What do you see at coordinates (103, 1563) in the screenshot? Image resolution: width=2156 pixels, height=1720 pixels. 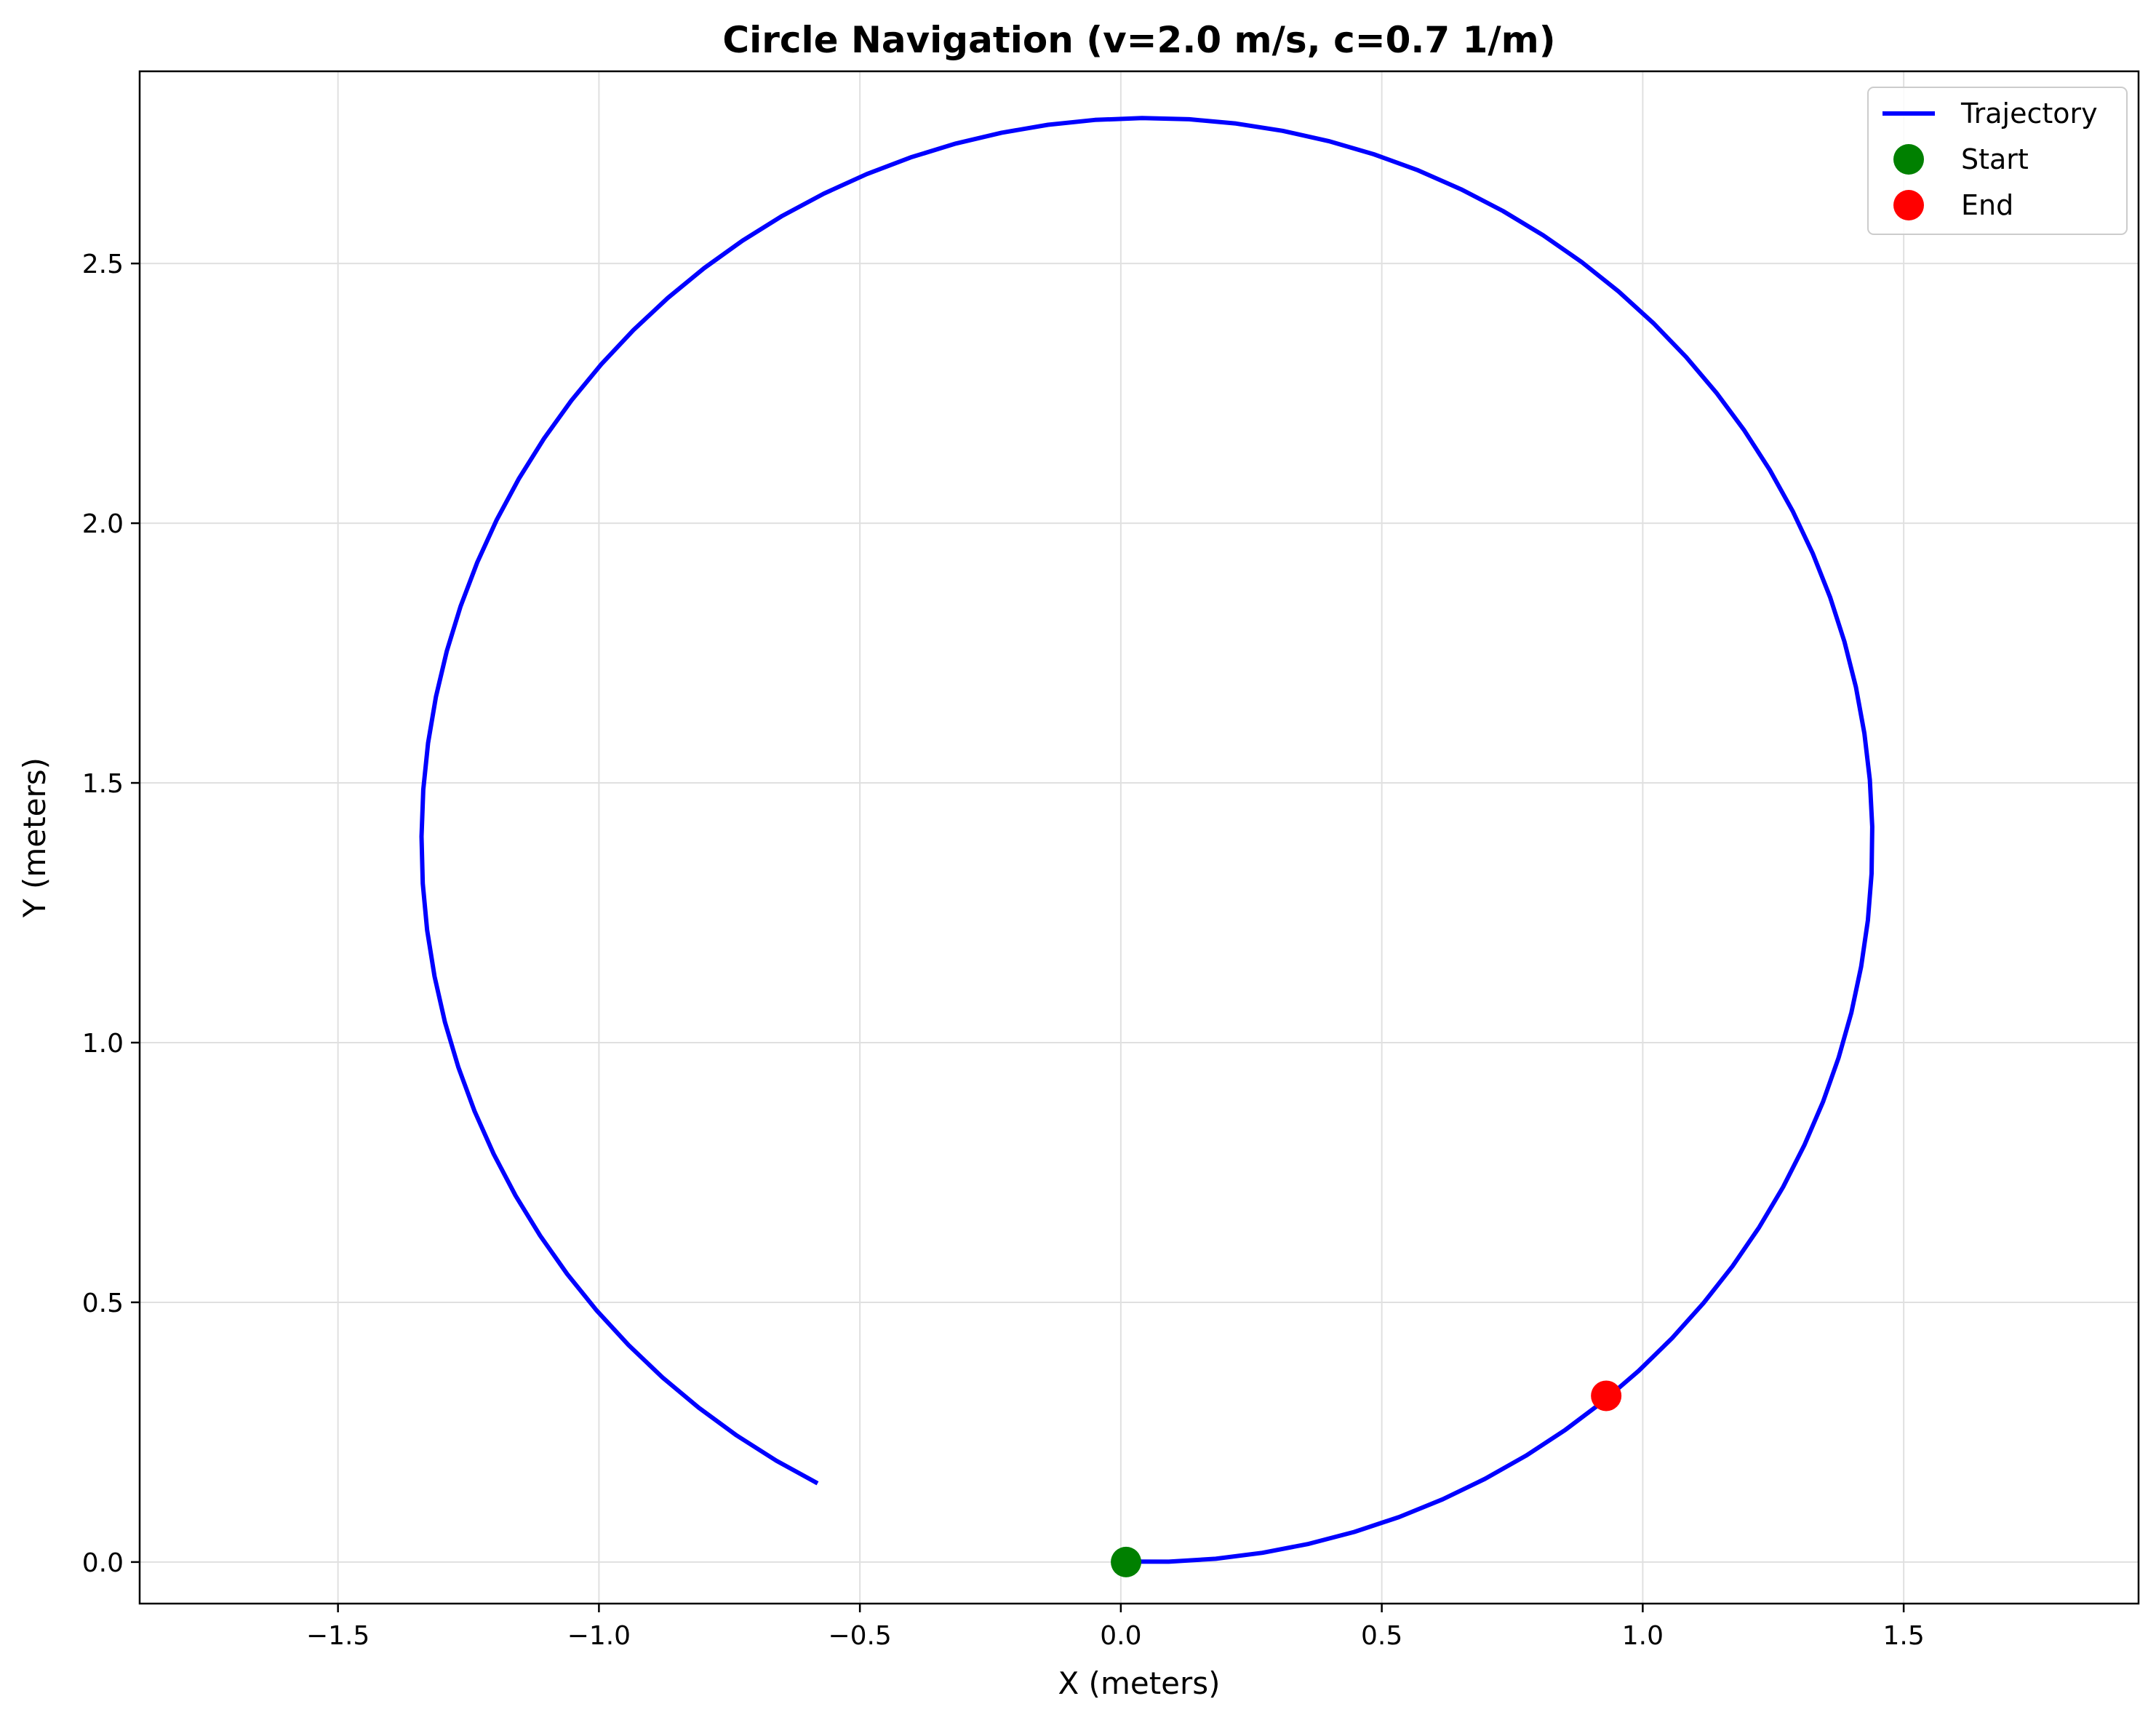 I see `y-tick-label: 0.0` at bounding box center [103, 1563].